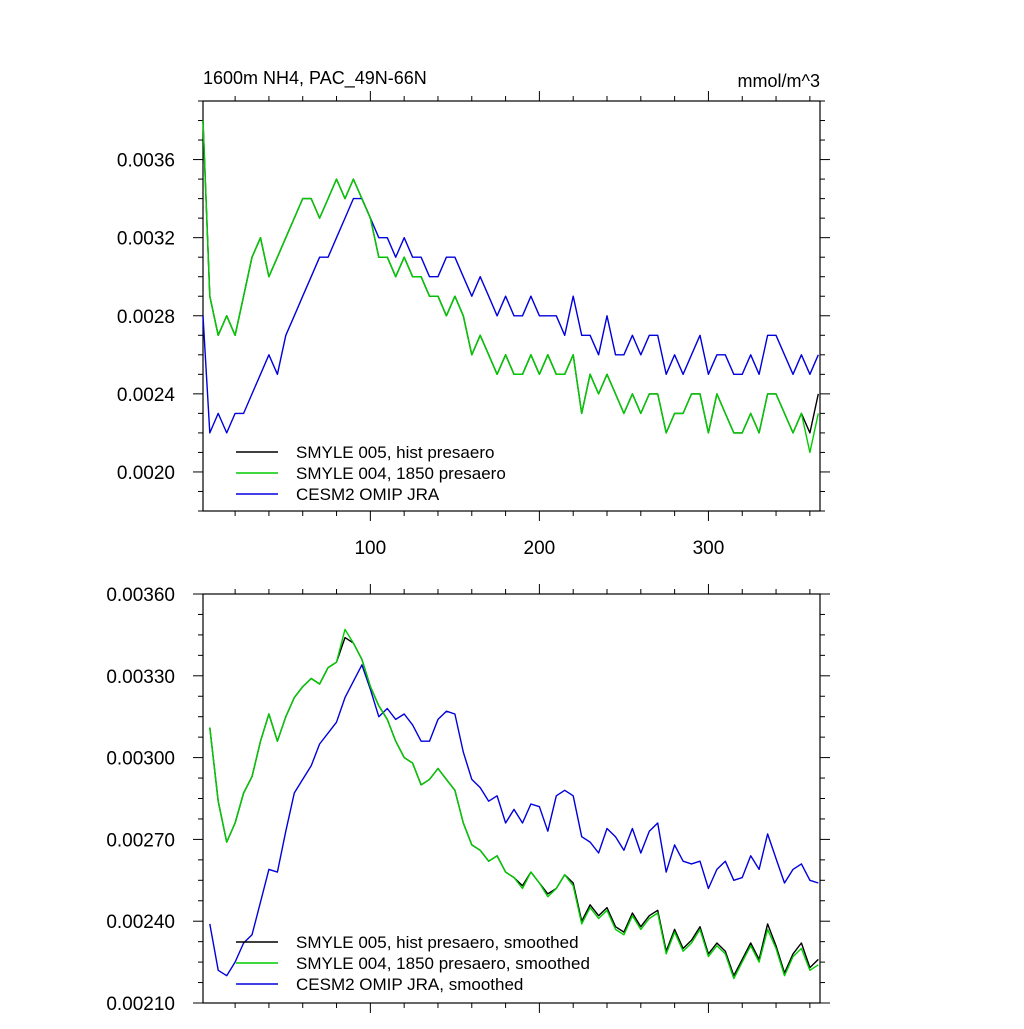 The height and width of the screenshot is (1029, 1024). Describe the element at coordinates (140, 840) in the screenshot. I see `y-tick-label: 0.00270` at that location.